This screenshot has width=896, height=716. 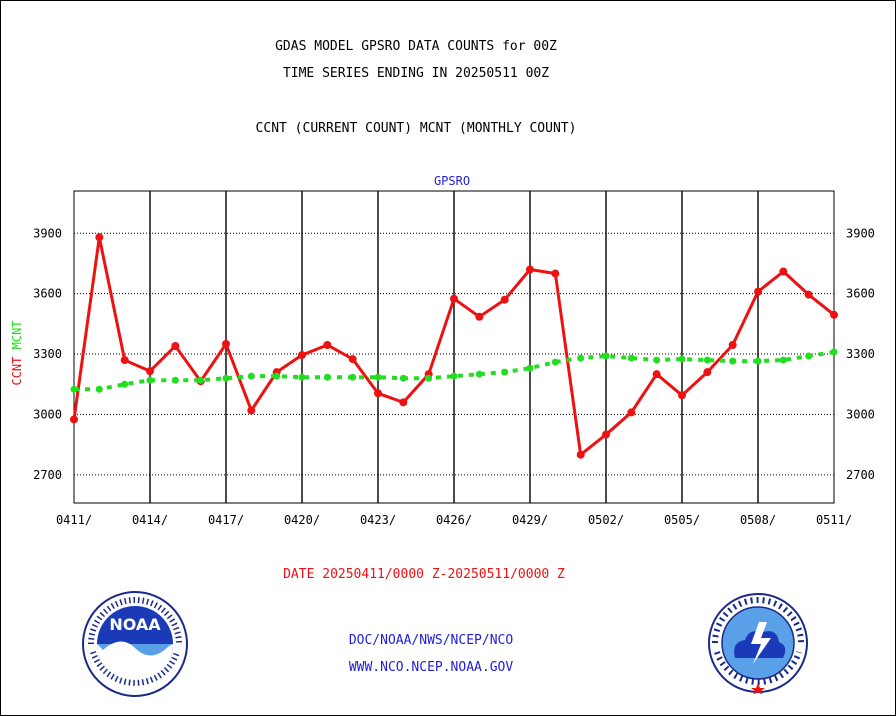 What do you see at coordinates (47, 294) in the screenshot?
I see `y-tick-label-left: 3600` at bounding box center [47, 294].